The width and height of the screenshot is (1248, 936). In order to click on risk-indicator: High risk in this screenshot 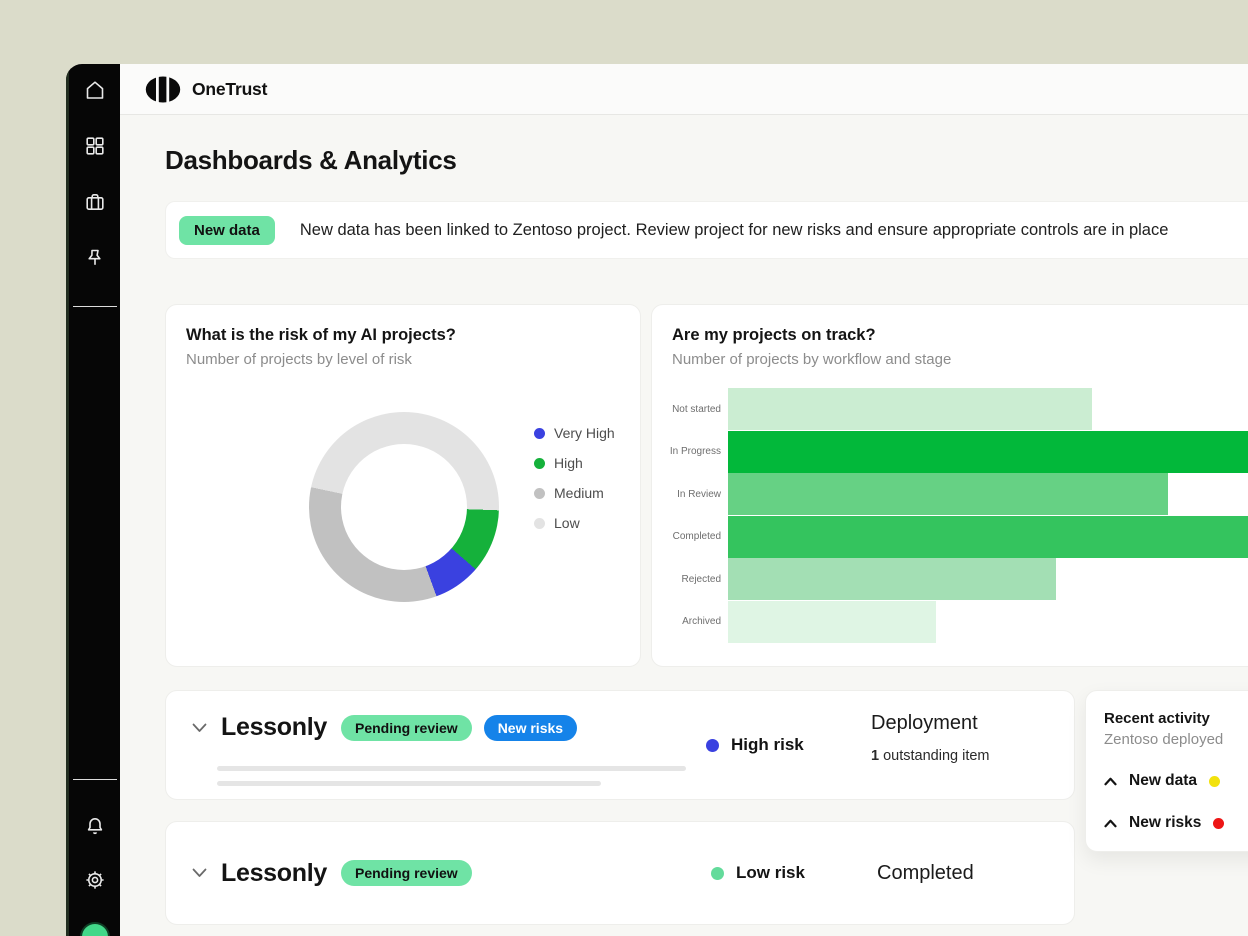, I will do `click(755, 745)`.